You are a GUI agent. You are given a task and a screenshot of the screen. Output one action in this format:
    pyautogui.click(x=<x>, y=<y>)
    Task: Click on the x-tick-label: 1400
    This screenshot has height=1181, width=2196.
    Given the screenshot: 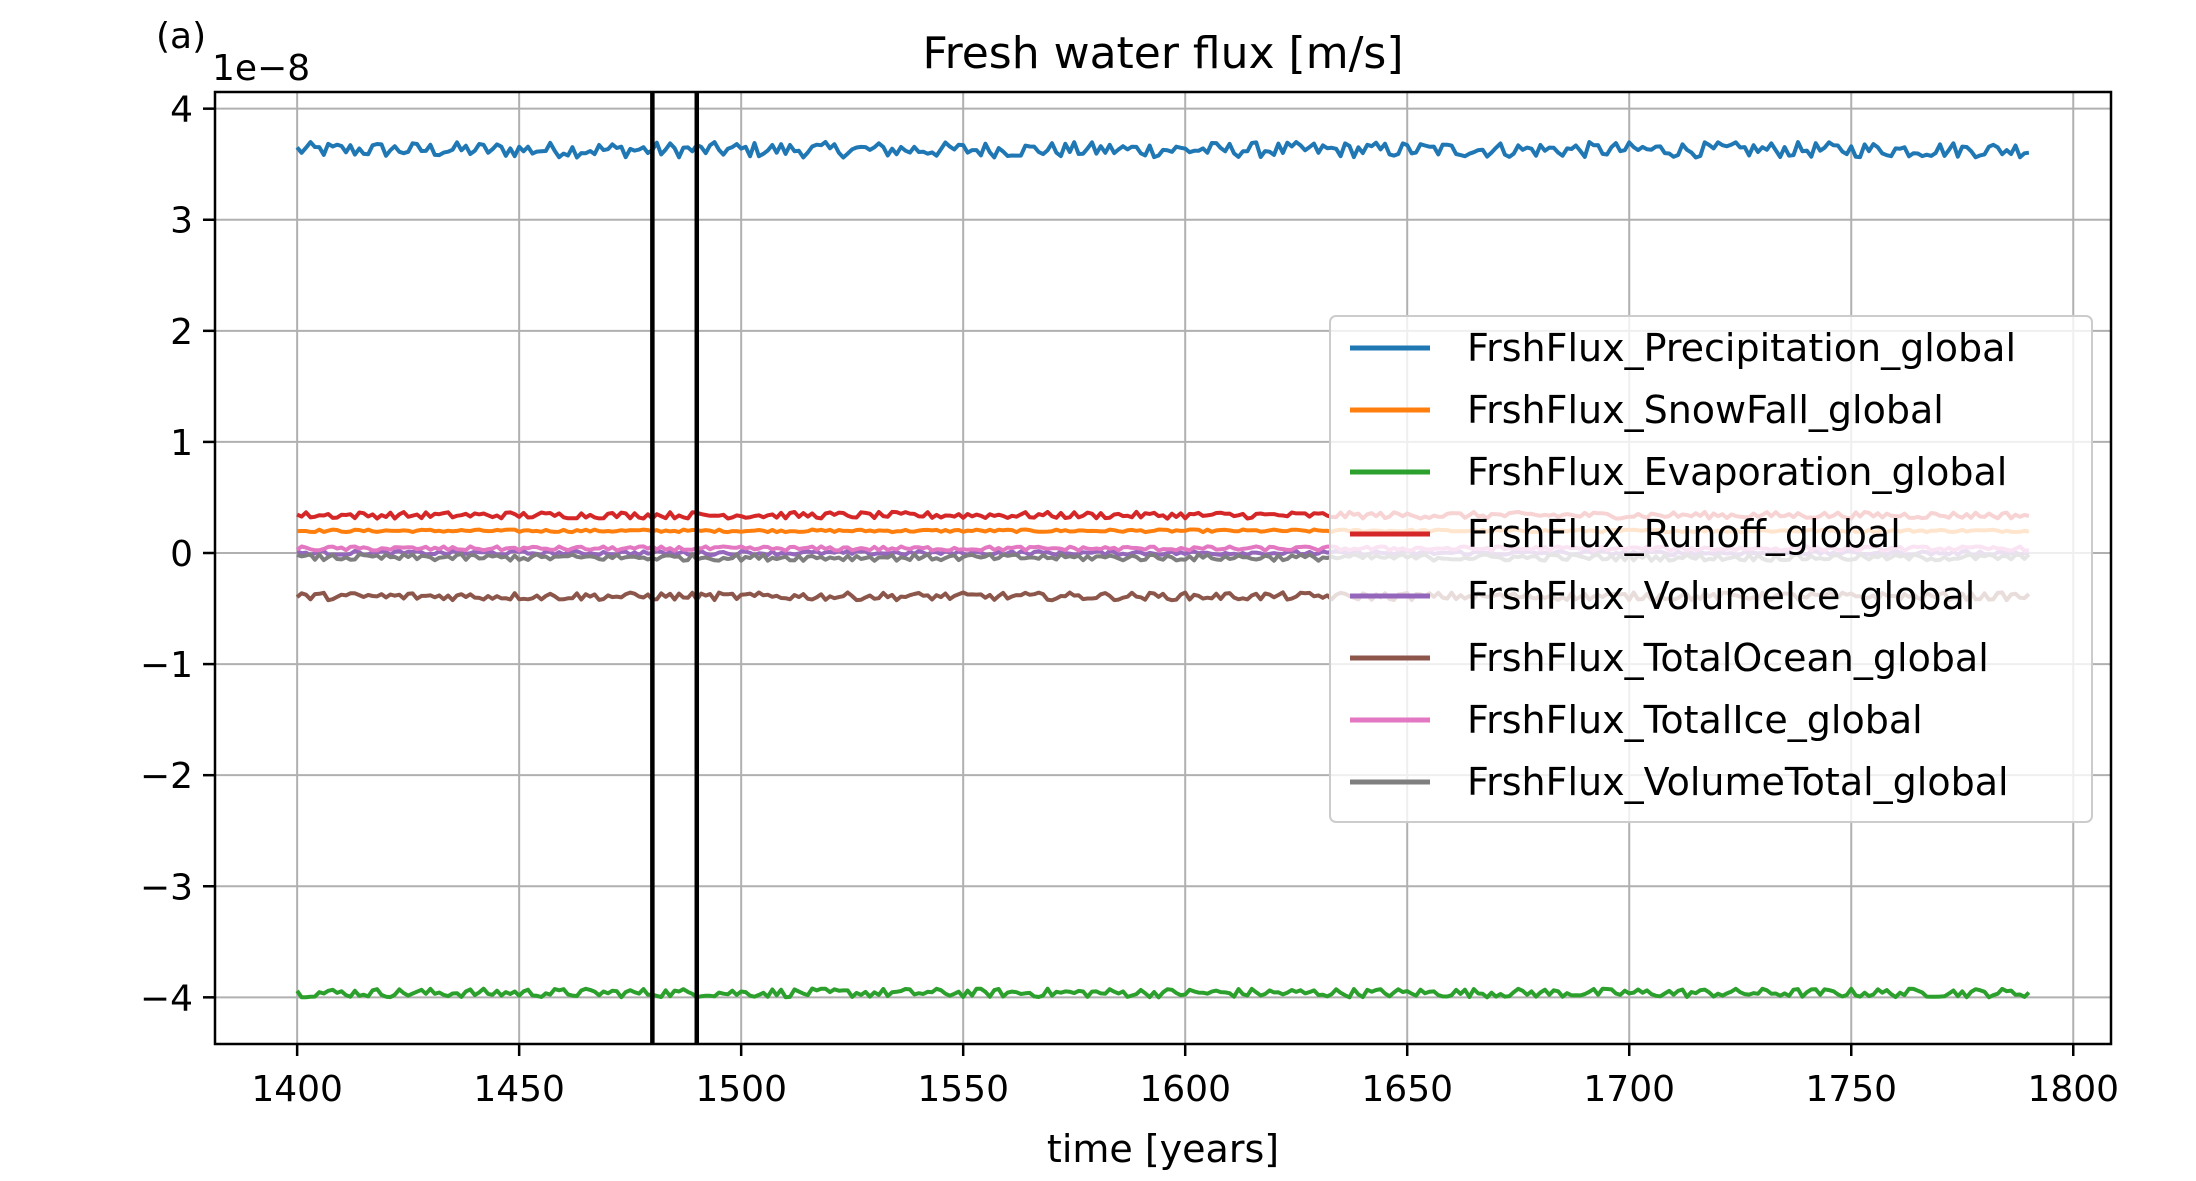 What is the action you would take?
    pyautogui.click(x=297, y=1089)
    